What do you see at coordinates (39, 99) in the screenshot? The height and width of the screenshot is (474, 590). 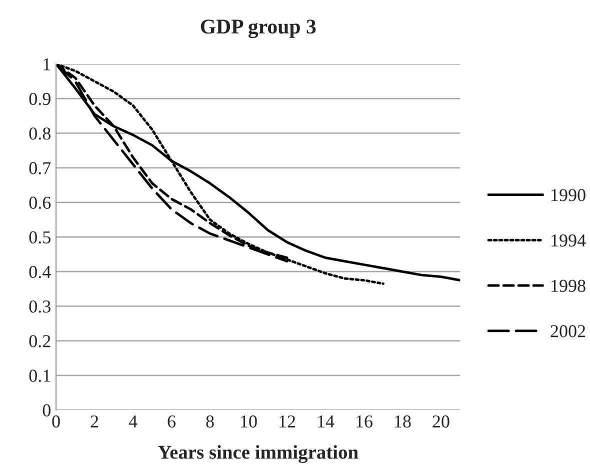 I see `y-tick-label: 0.9` at bounding box center [39, 99].